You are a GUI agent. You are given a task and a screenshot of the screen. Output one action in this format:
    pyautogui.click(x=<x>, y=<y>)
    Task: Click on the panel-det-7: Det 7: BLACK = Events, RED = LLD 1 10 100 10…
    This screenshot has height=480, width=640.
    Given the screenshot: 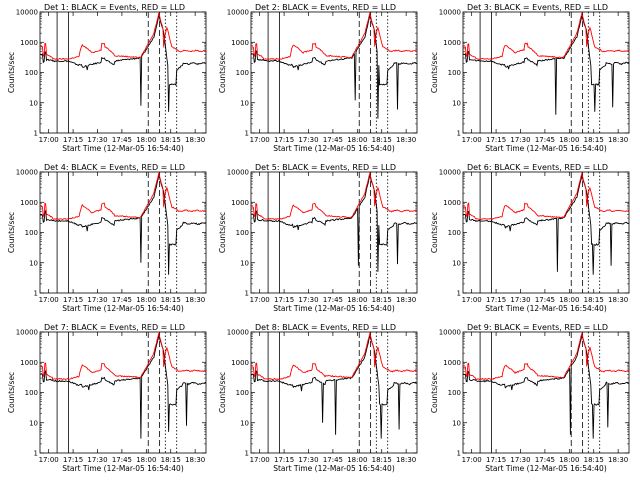 What is the action you would take?
    pyautogui.click(x=107, y=398)
    